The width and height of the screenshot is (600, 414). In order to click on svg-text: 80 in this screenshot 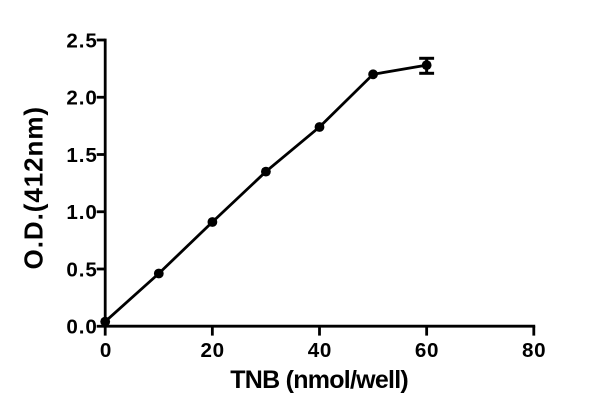, I will do `click(534, 350)`.